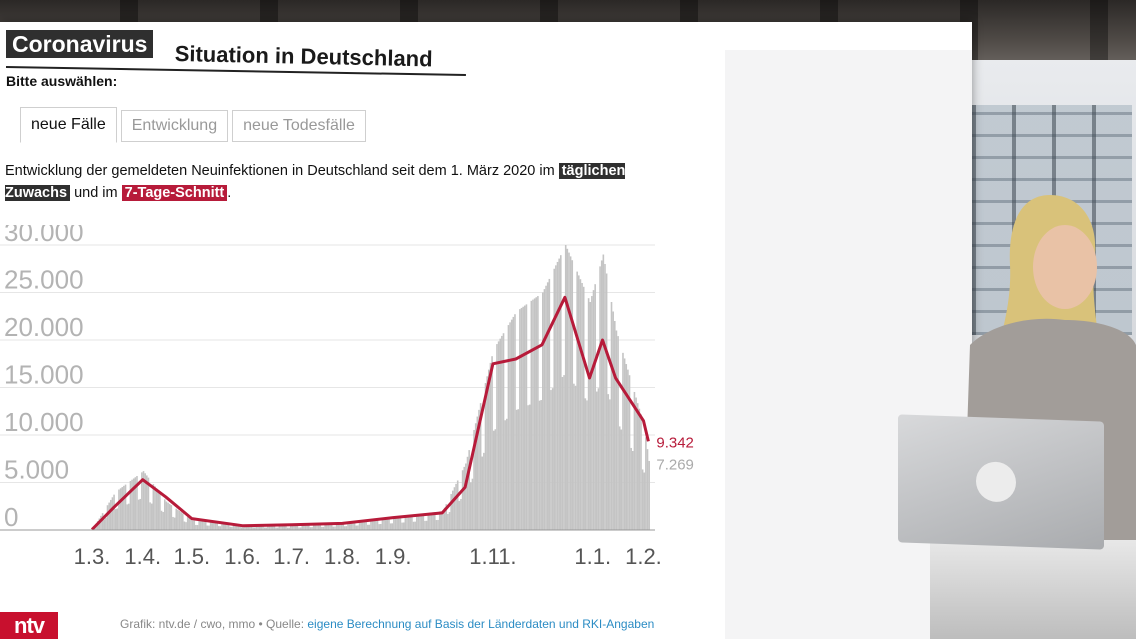  Describe the element at coordinates (80, 44) in the screenshot. I see `brand-label: Coronavirus` at that location.